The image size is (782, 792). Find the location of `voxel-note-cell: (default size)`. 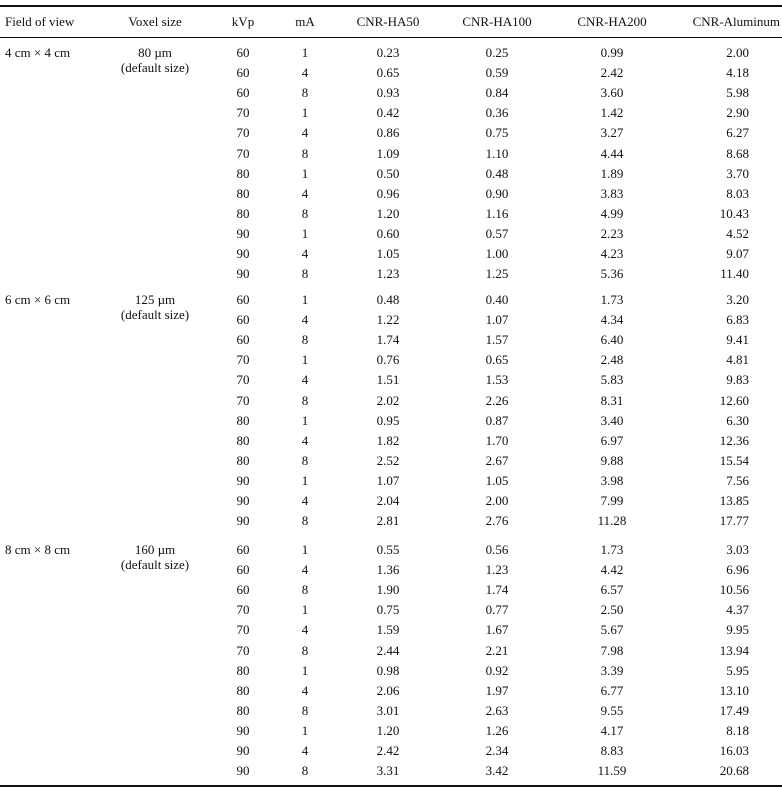

voxel-note-cell: (default size) is located at coordinates (155, 564).